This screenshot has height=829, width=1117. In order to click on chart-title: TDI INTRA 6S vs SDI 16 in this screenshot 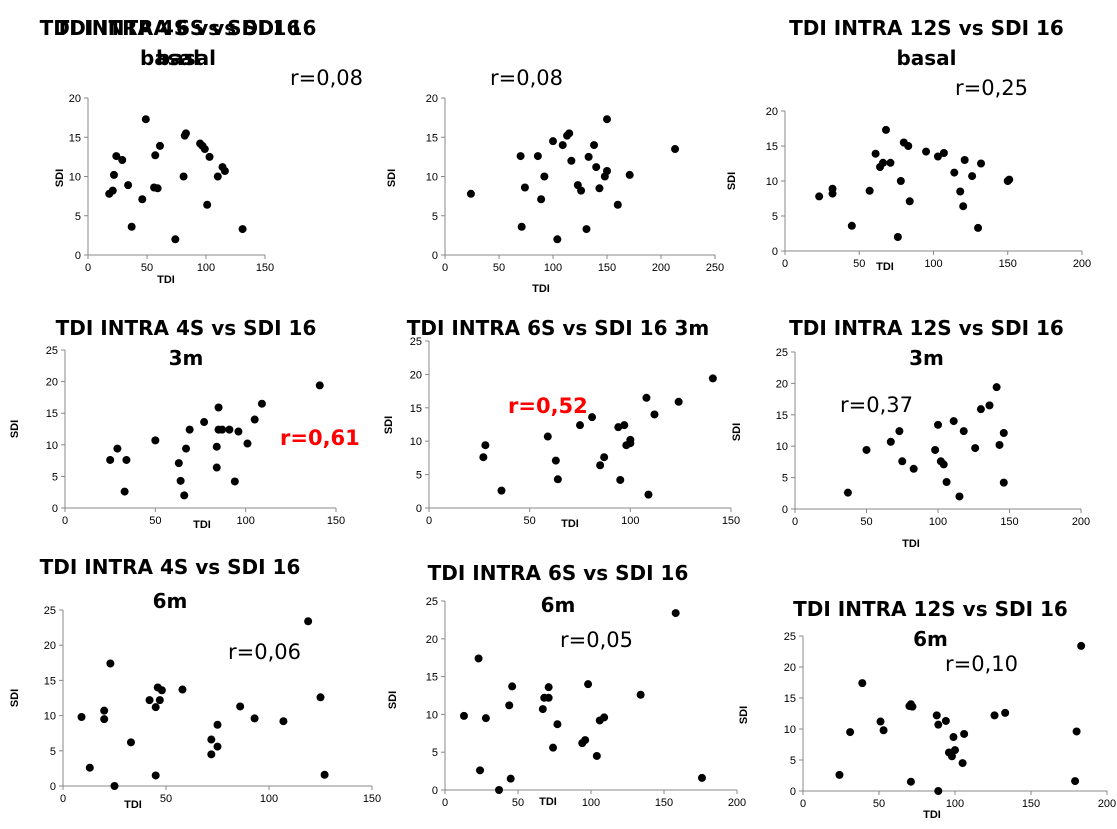, I will do `click(186, 28)`.